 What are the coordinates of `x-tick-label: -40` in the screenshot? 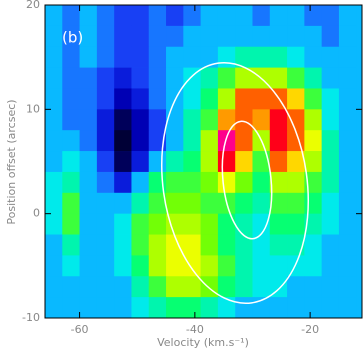 It's located at (195, 329).